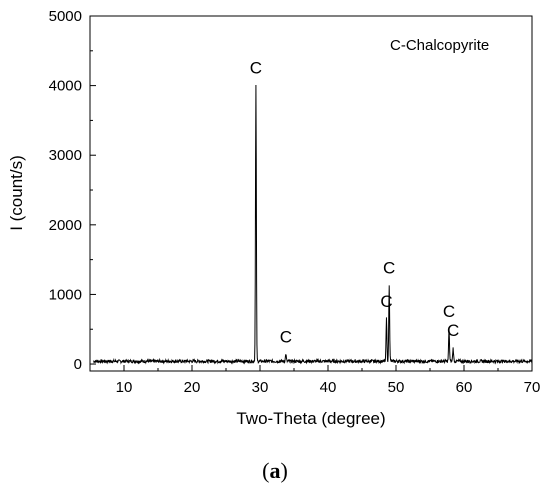  Describe the element at coordinates (315, 380) in the screenshot. I see `x-axis-ticks: 10 20 30 40 50 60 70` at that location.